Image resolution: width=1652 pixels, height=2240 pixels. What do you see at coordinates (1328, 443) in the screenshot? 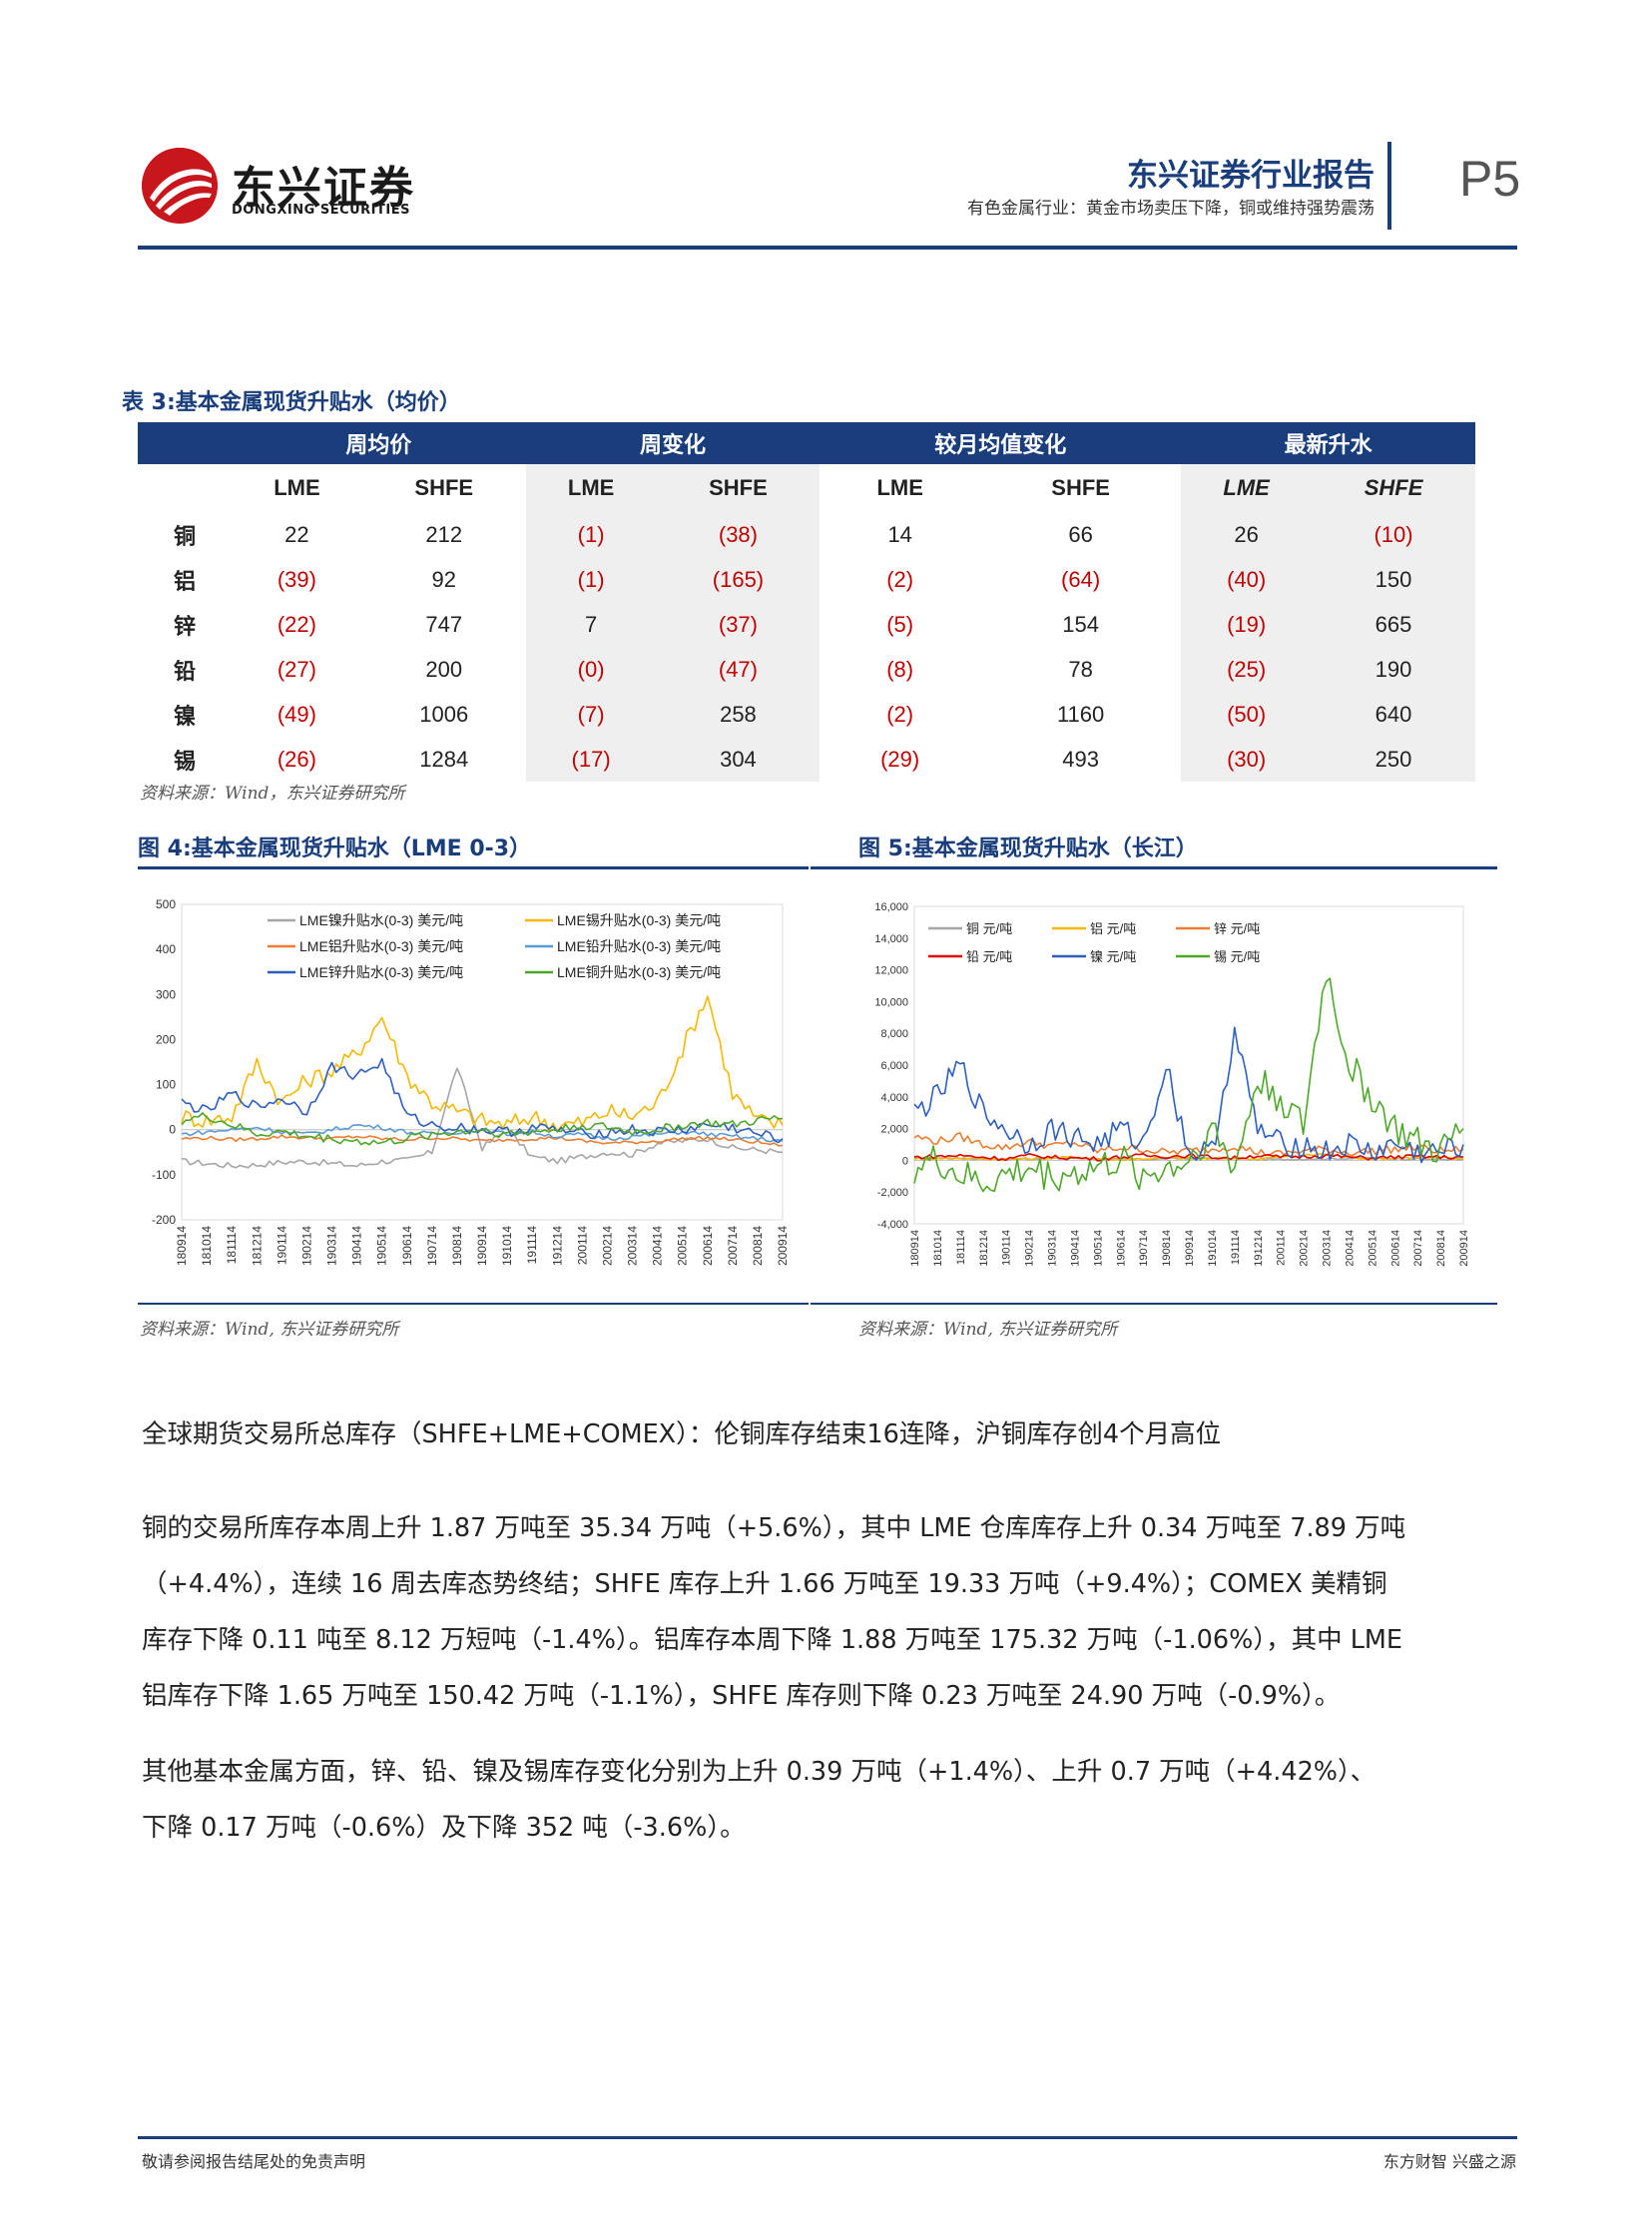
I see `group-header: 最新升水` at bounding box center [1328, 443].